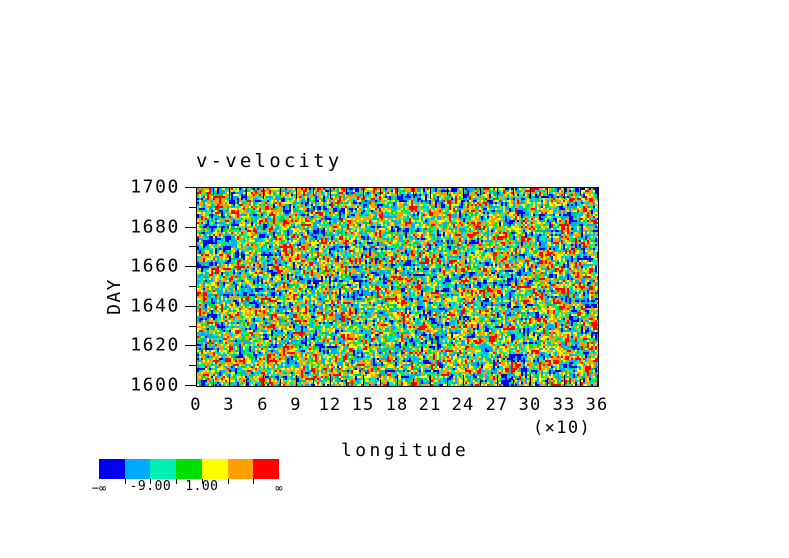 Image resolution: width=789 pixels, height=558 pixels. Describe the element at coordinates (562, 428) in the screenshot. I see `x-axis-multiplier: (×10)` at that location.